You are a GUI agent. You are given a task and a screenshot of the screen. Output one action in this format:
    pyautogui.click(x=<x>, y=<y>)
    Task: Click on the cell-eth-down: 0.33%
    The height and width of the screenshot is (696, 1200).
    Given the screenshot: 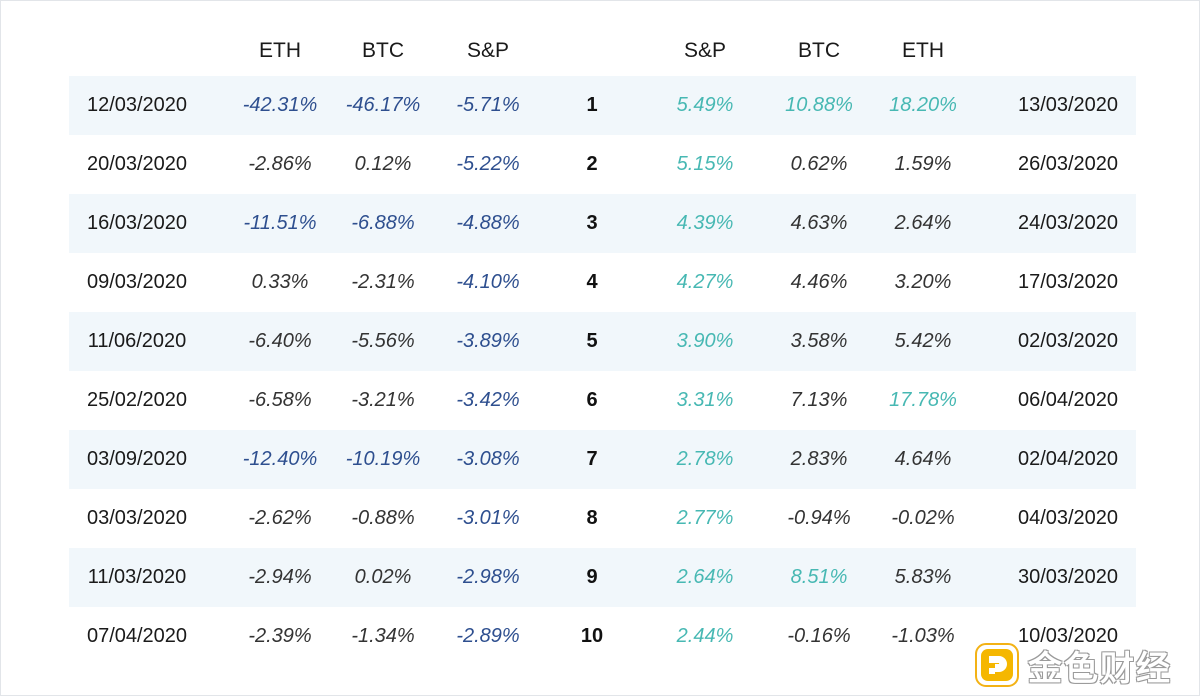 What is the action you would take?
    pyautogui.click(x=280, y=282)
    